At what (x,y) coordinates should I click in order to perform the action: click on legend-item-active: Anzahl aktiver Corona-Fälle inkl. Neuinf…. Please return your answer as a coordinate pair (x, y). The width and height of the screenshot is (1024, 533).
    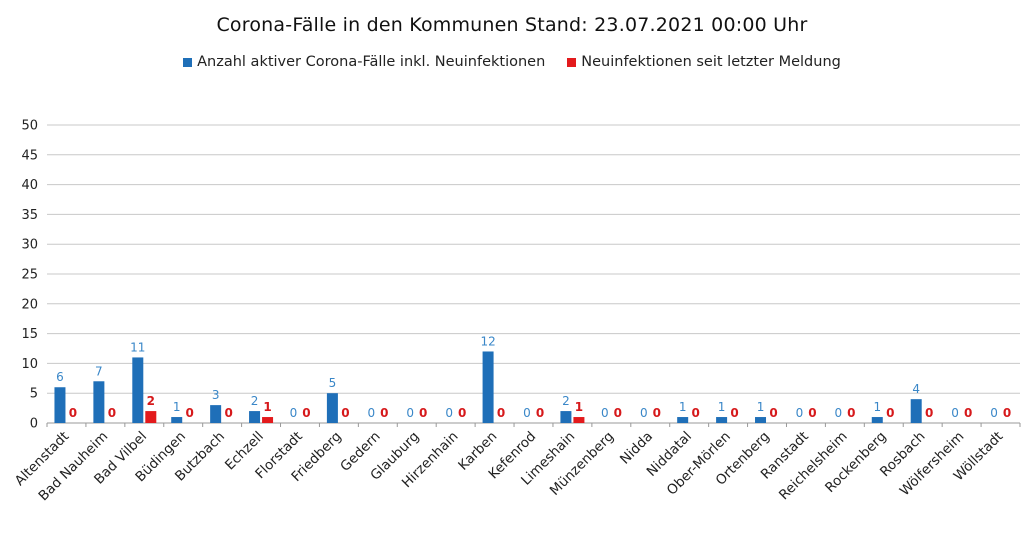
    Looking at the image, I should click on (364, 62).